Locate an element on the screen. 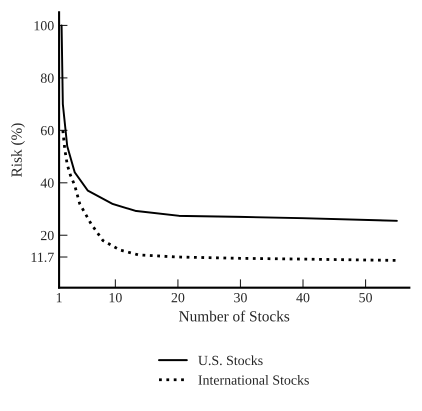 This screenshot has width=422, height=411. y-tick-label: 60 is located at coordinates (47, 131).